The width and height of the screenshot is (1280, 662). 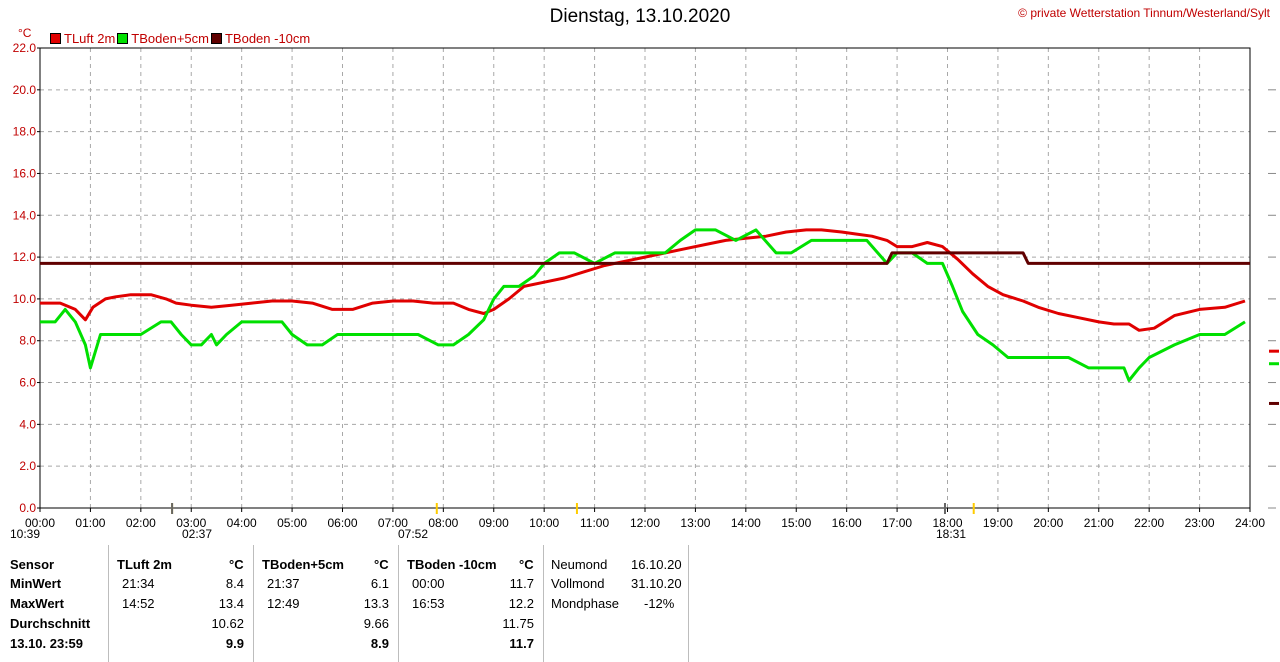 I want to click on mondphase-value: -12%, so click(x=659, y=603).